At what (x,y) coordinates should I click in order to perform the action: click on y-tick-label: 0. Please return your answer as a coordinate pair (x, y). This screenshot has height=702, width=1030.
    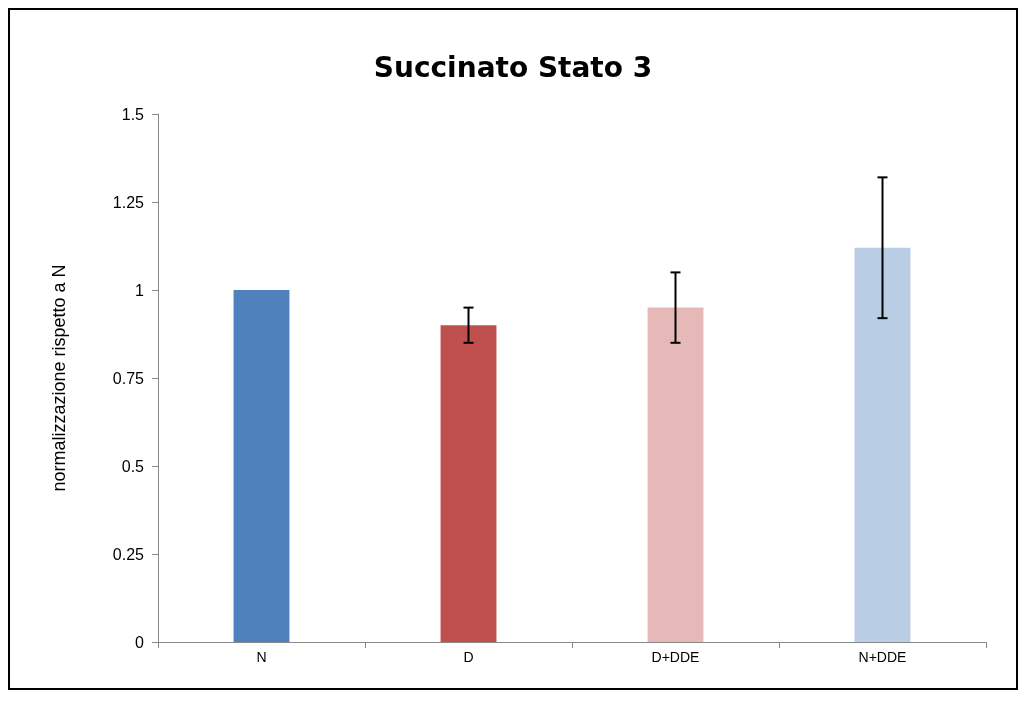
    Looking at the image, I should click on (140, 642).